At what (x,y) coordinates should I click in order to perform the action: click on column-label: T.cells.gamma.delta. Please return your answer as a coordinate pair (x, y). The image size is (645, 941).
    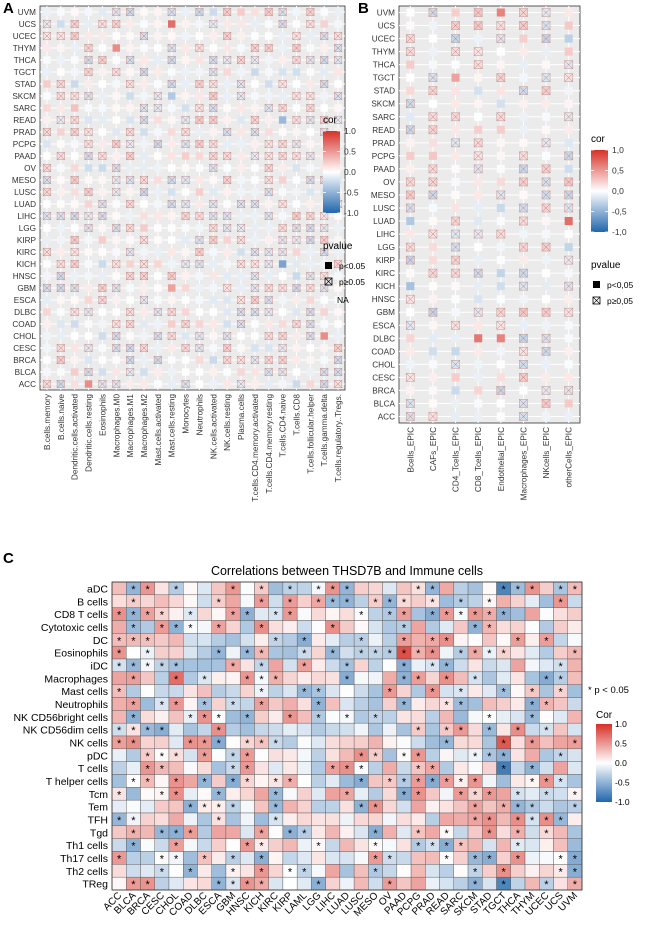
    Looking at the image, I should click on (324, 430).